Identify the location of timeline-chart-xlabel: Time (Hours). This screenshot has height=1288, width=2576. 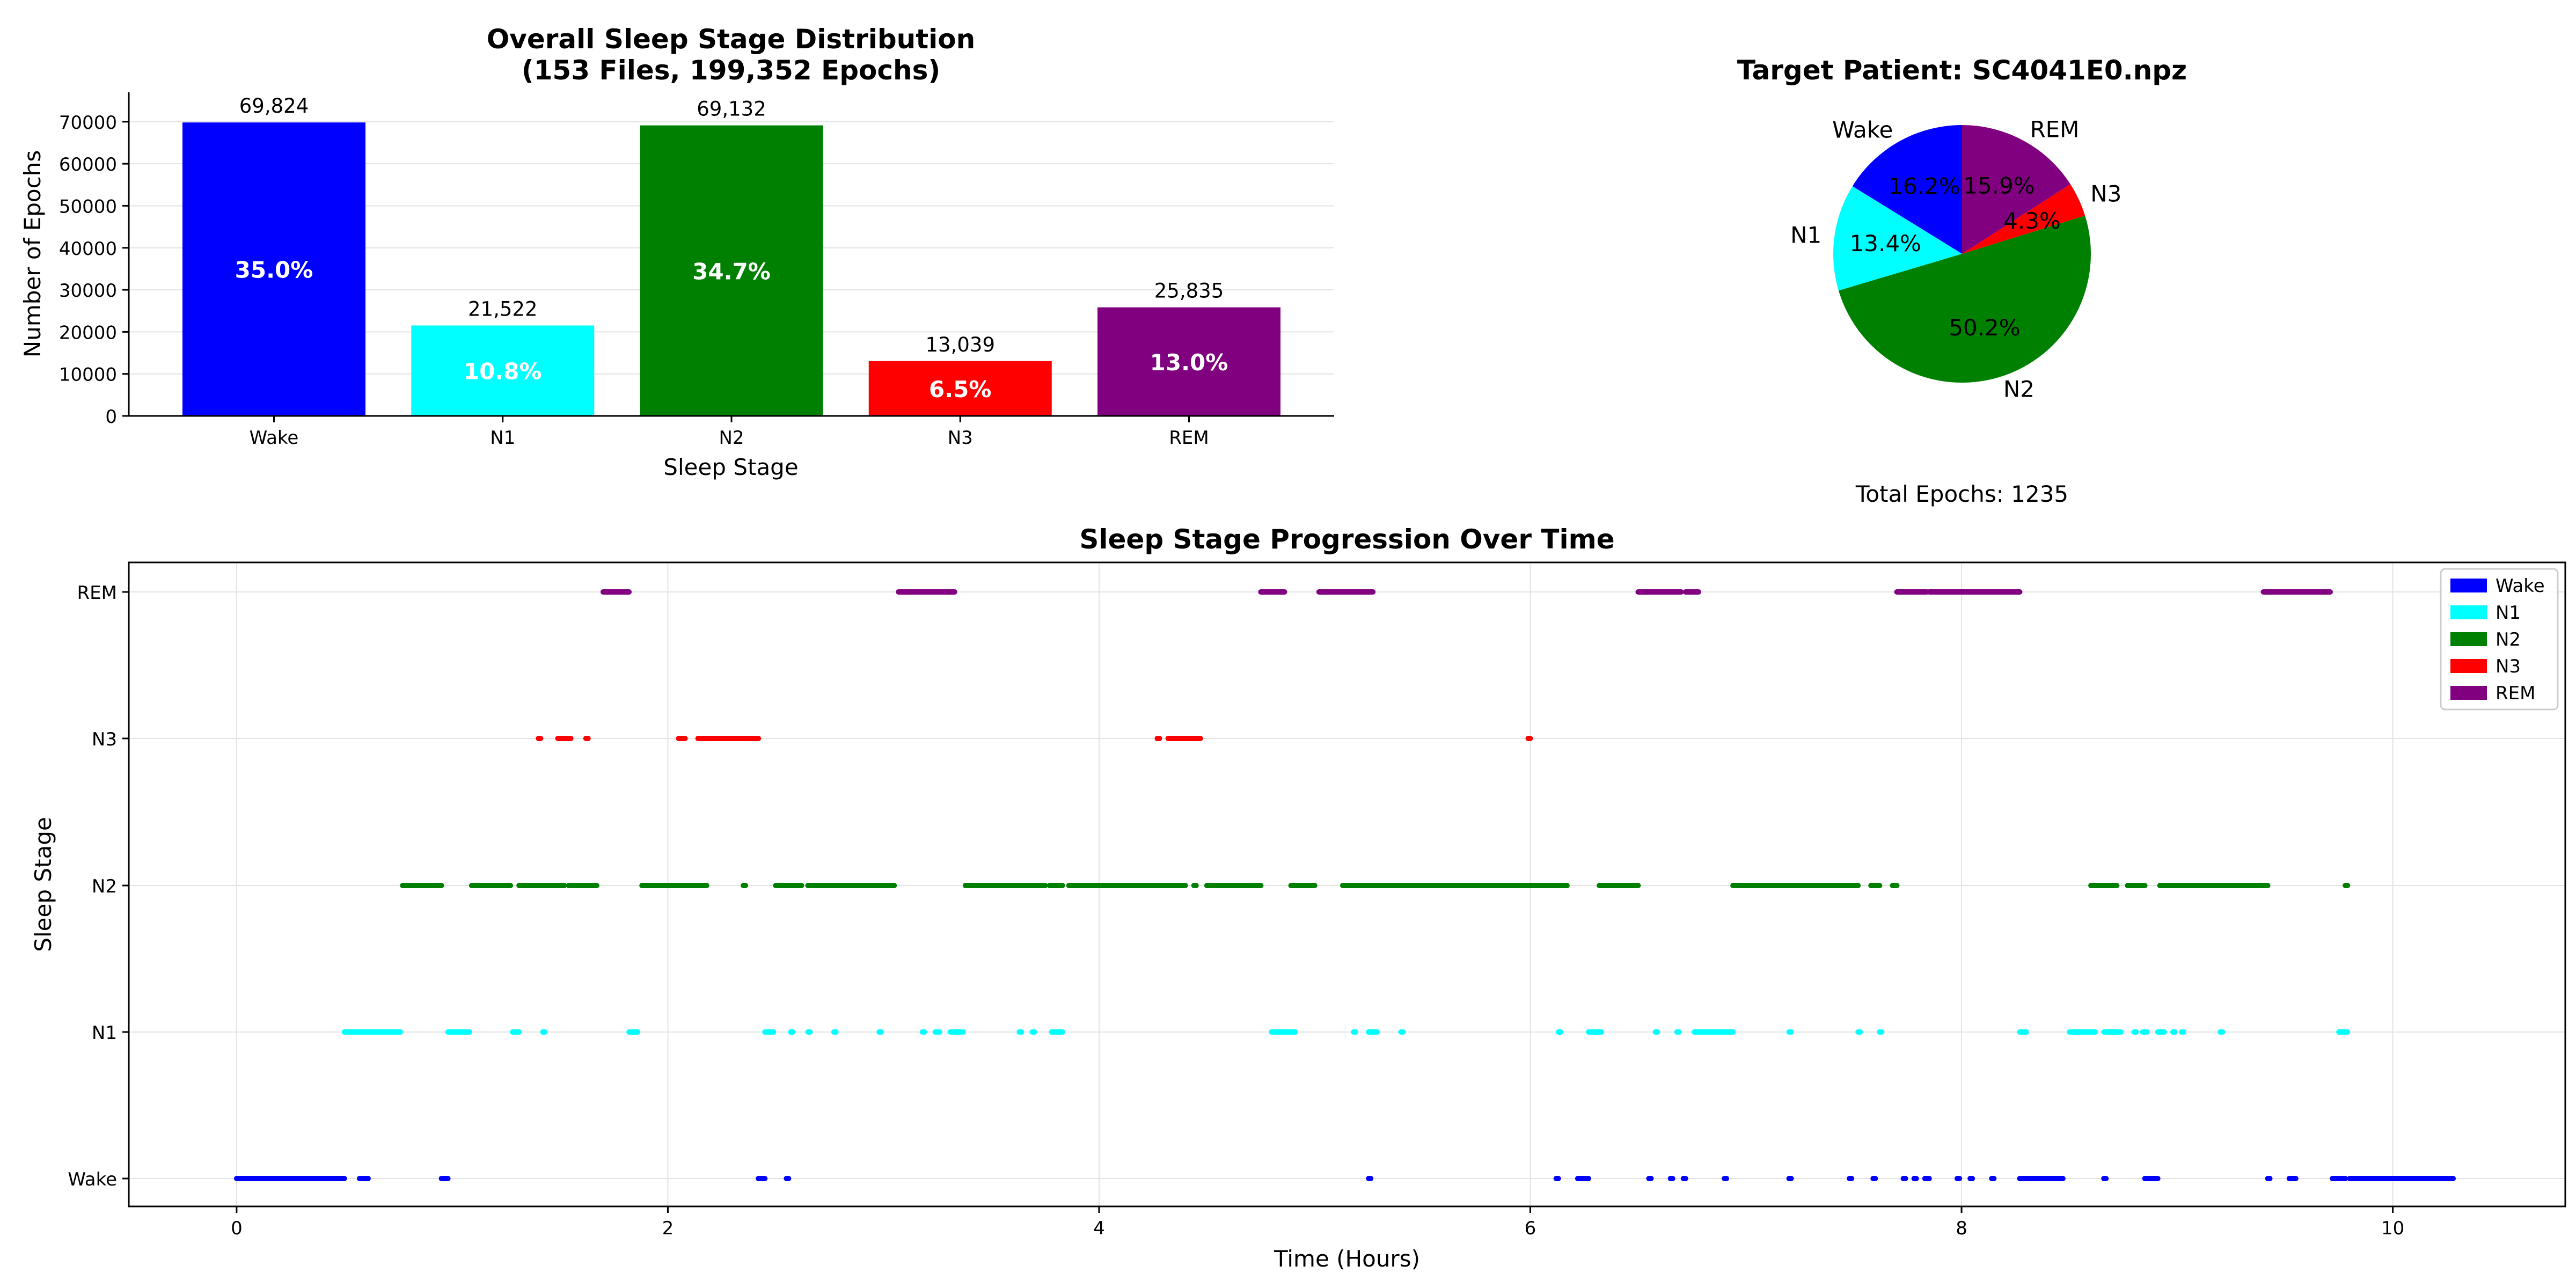
(1347, 1259).